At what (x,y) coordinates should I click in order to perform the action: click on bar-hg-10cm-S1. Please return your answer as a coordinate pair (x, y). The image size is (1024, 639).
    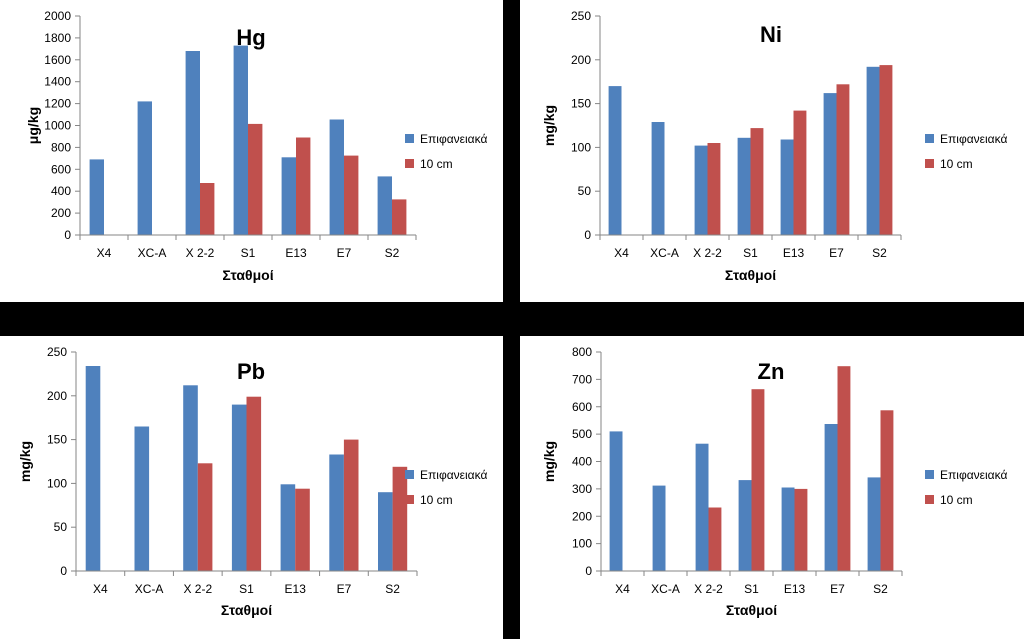
    Looking at the image, I should click on (255, 179).